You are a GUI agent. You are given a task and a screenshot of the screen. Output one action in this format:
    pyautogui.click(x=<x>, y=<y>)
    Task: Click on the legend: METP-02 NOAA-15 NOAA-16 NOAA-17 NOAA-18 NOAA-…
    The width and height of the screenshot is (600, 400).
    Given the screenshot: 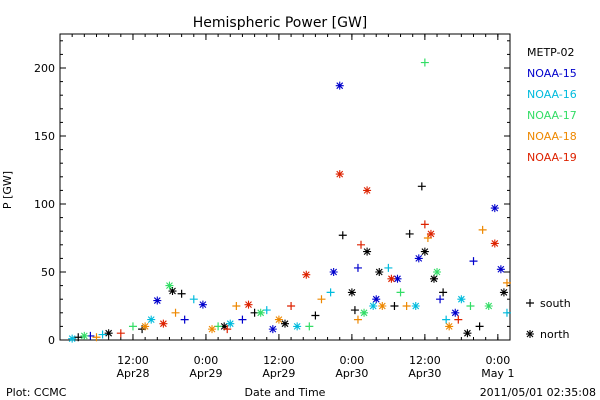 What is the action you would take?
    pyautogui.click(x=552, y=105)
    